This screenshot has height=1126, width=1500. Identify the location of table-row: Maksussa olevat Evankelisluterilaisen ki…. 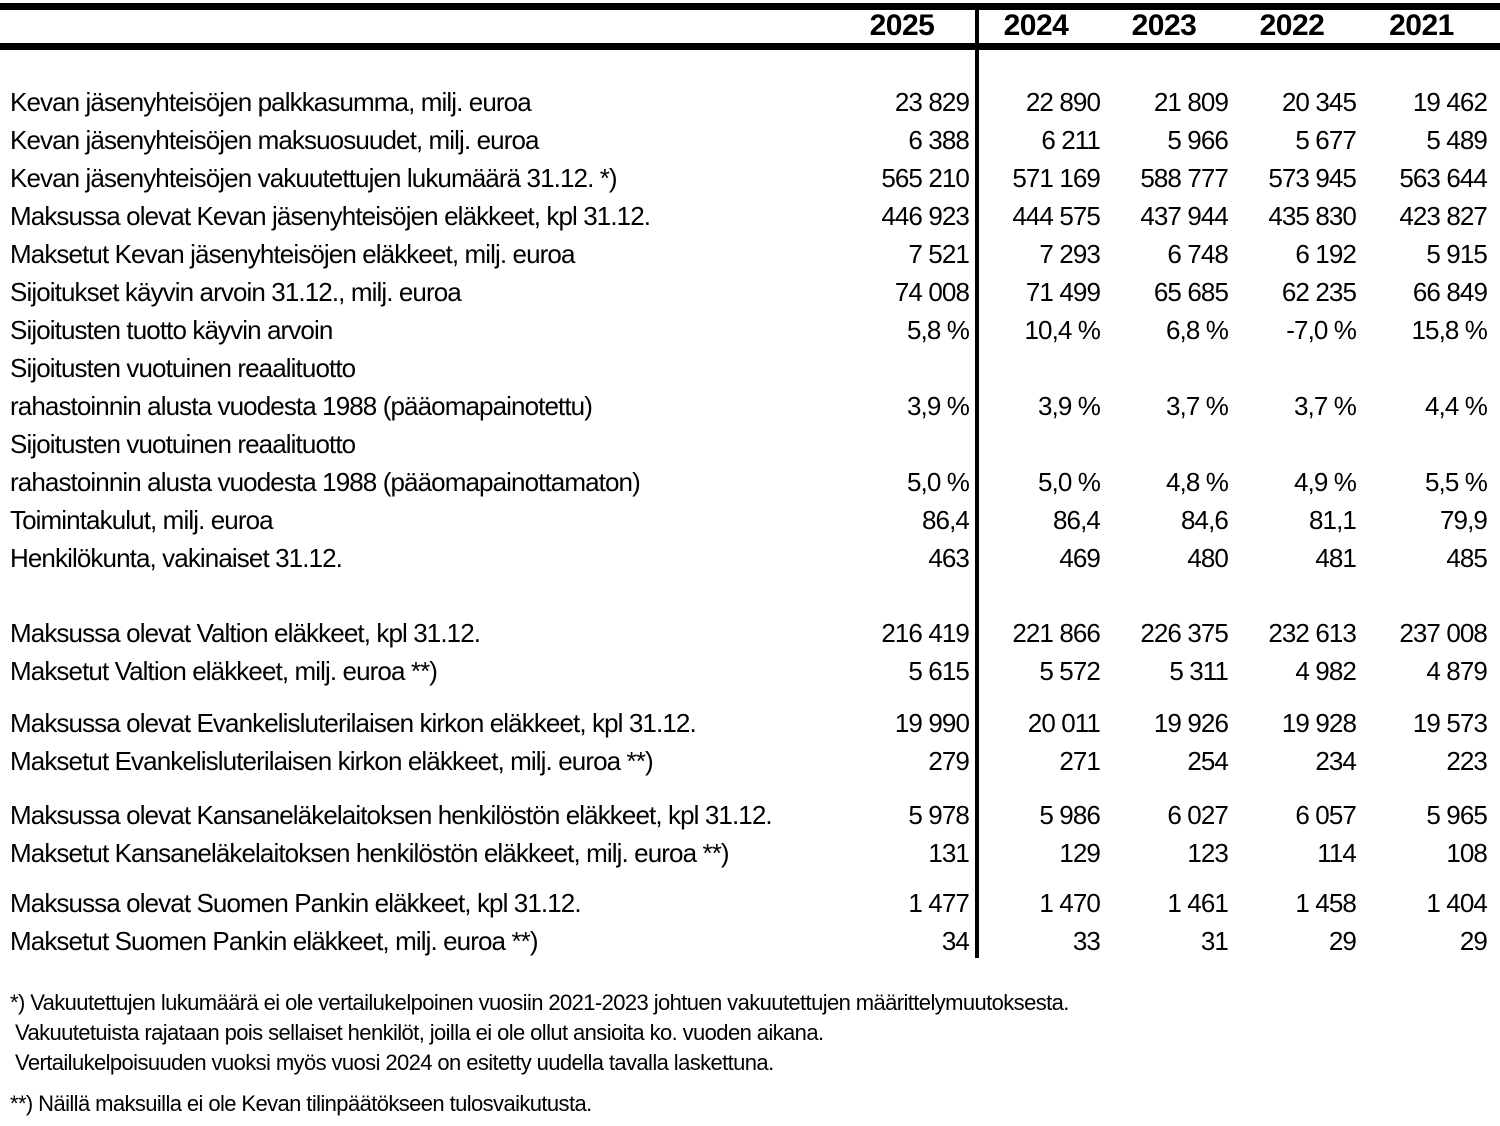
(749, 723).